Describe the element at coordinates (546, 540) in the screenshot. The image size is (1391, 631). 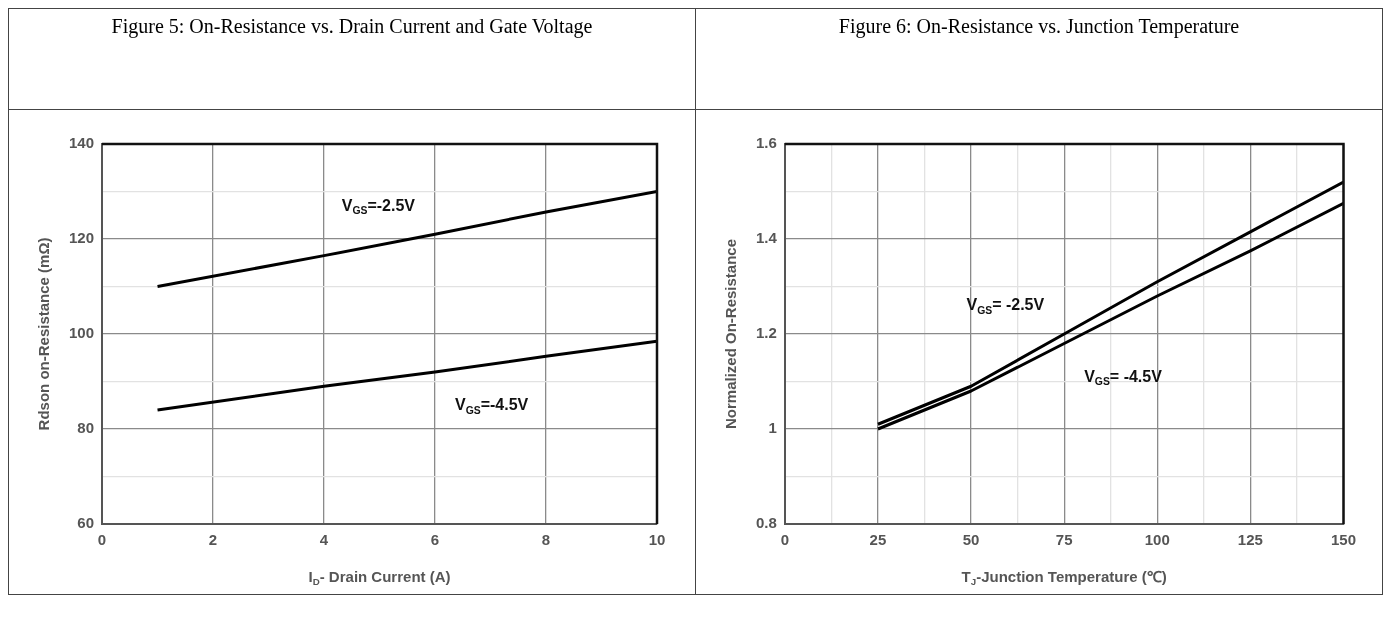
I see `x-tick-label: 8` at that location.